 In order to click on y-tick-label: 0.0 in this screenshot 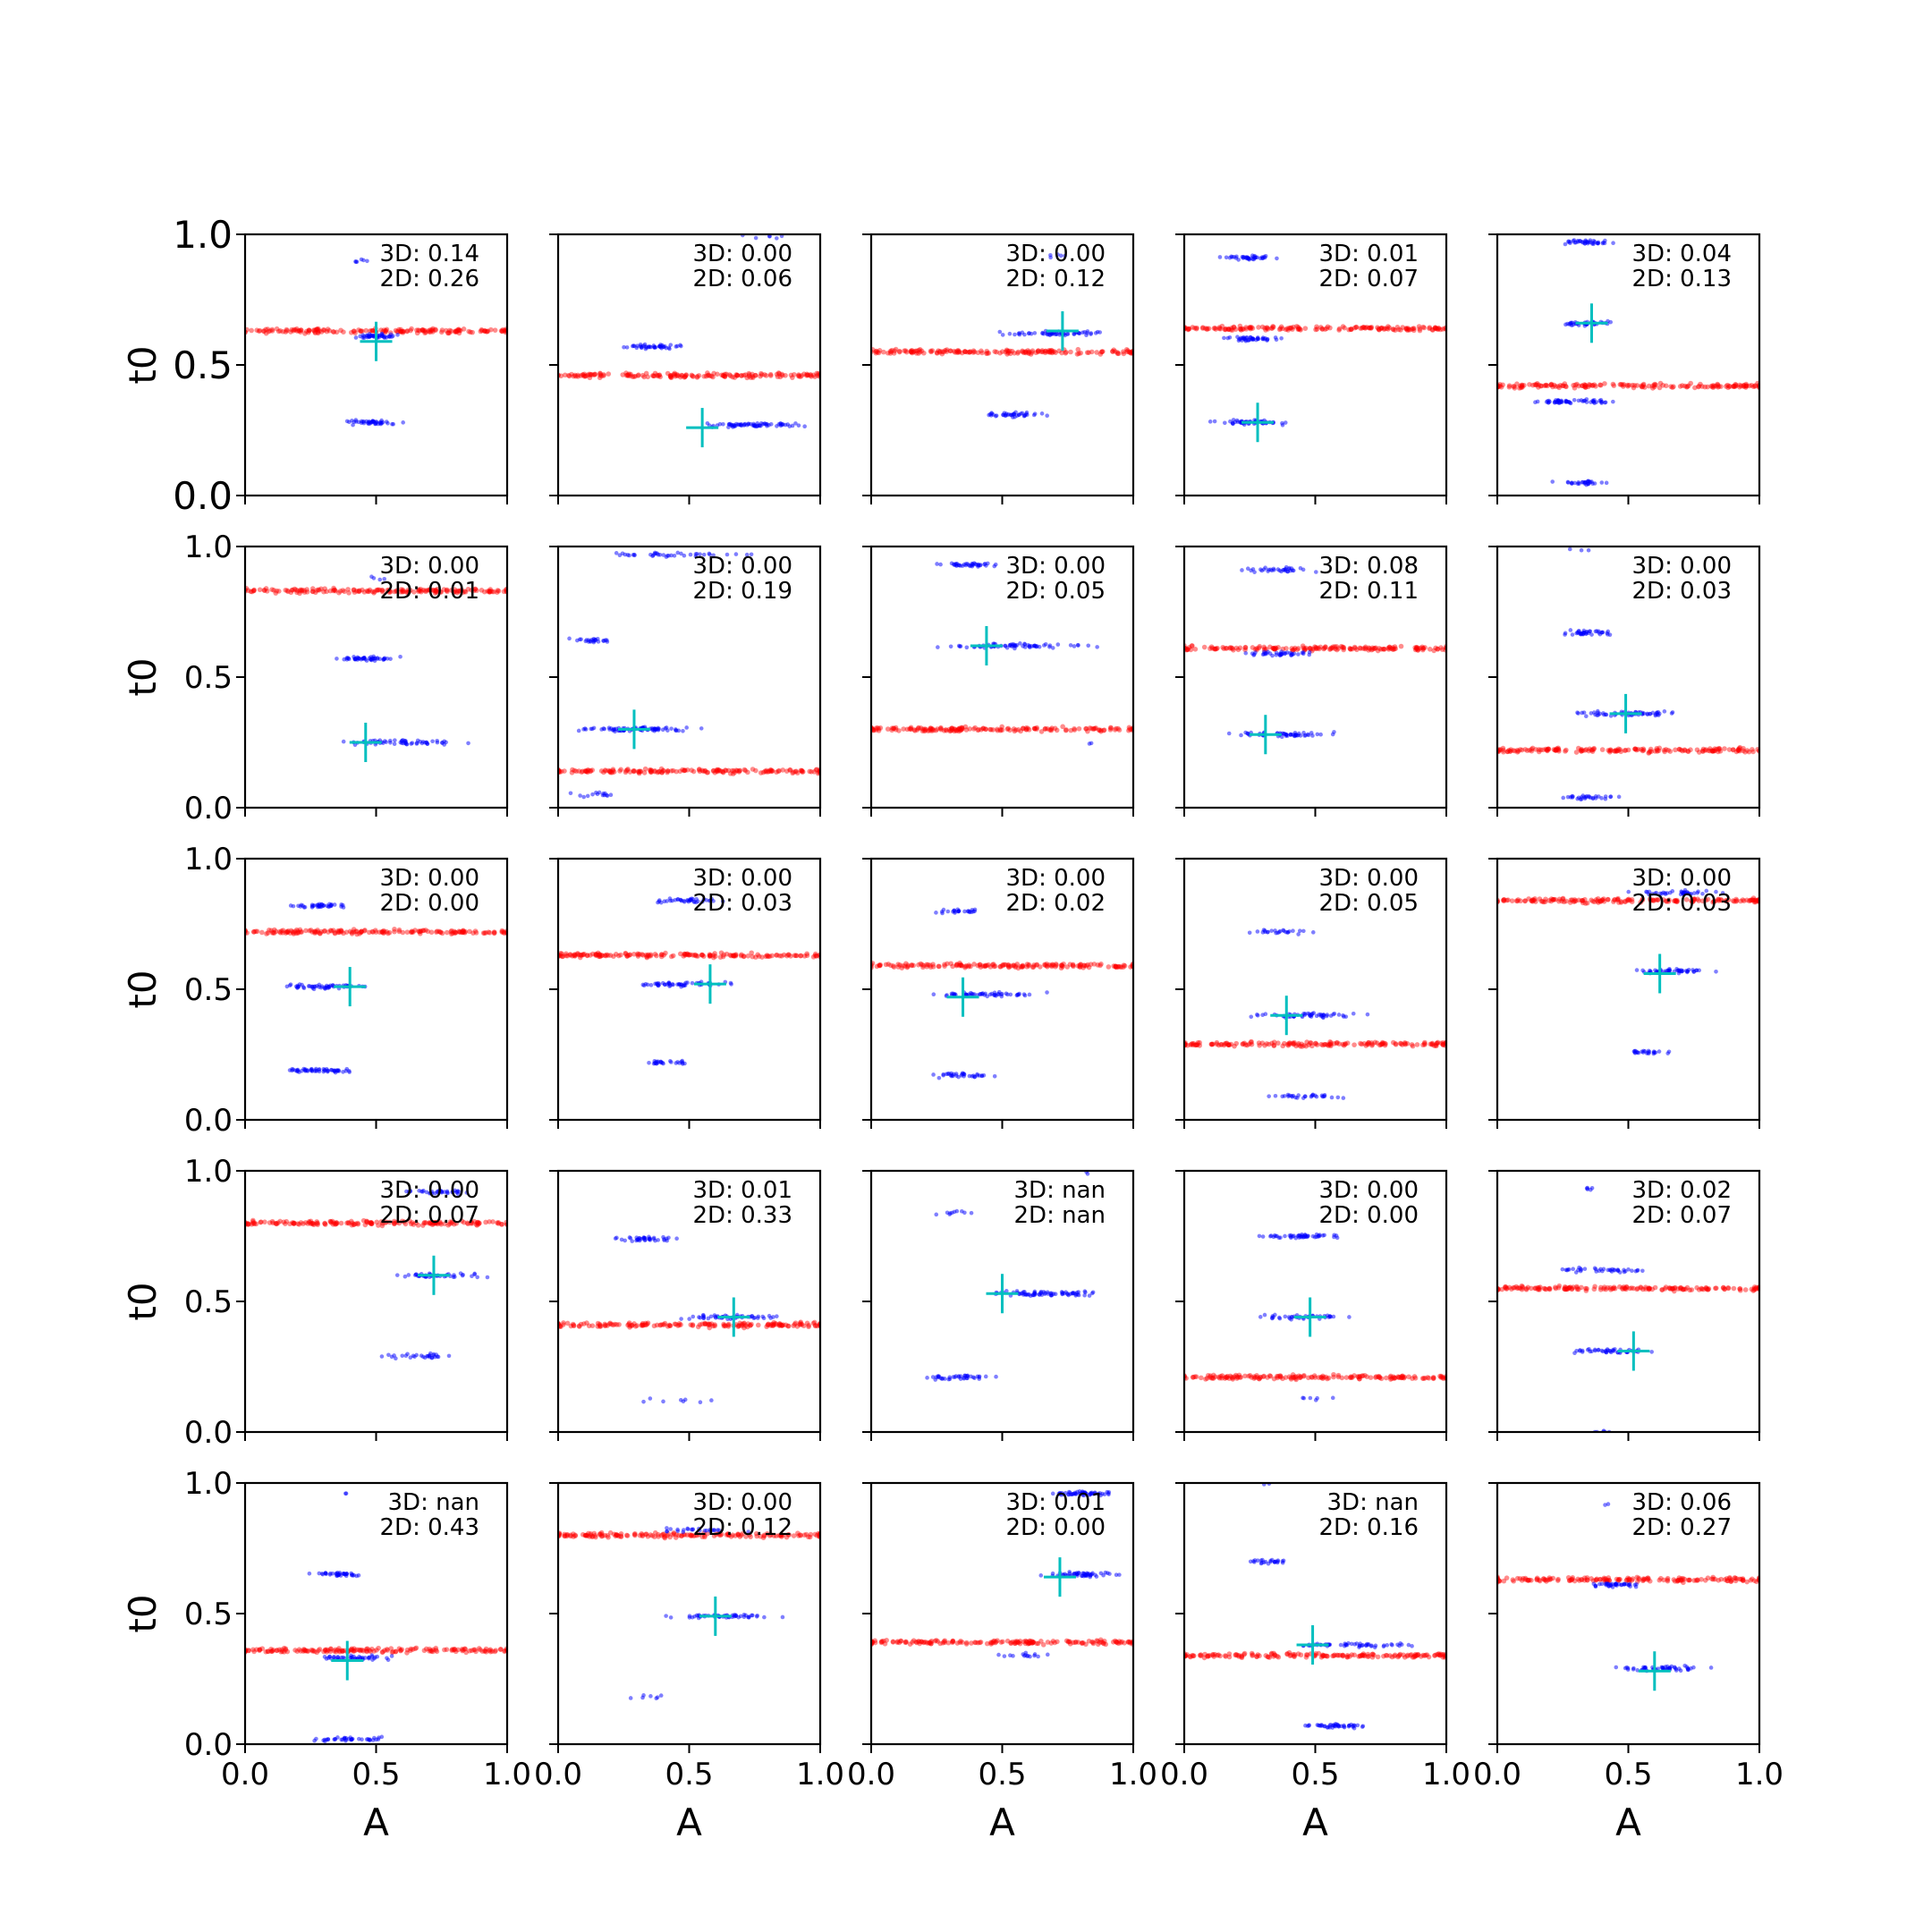, I will do `click(203, 496)`.